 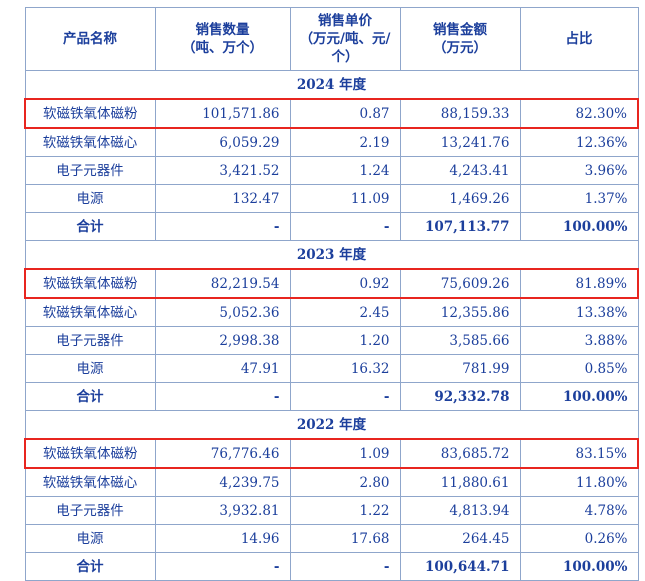 I want to click on table-row: 电源 47.91 16.32 781.99 0.85%, so click(x=331, y=368).